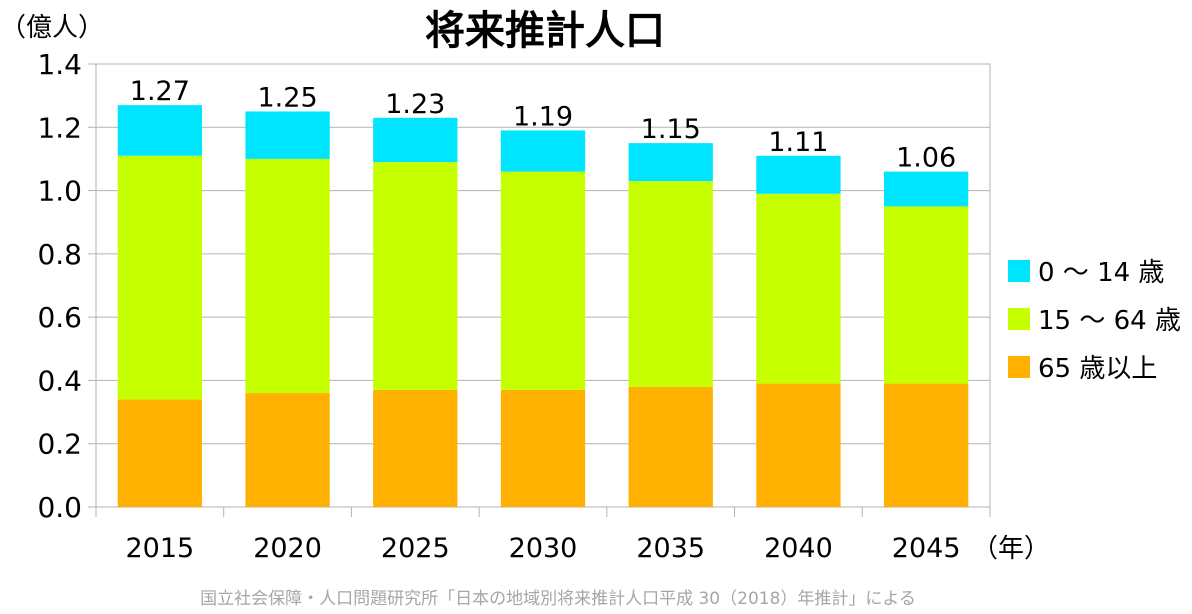 The width and height of the screenshot is (1192, 614). I want to click on bar-total-label: 1.15, so click(671, 129).